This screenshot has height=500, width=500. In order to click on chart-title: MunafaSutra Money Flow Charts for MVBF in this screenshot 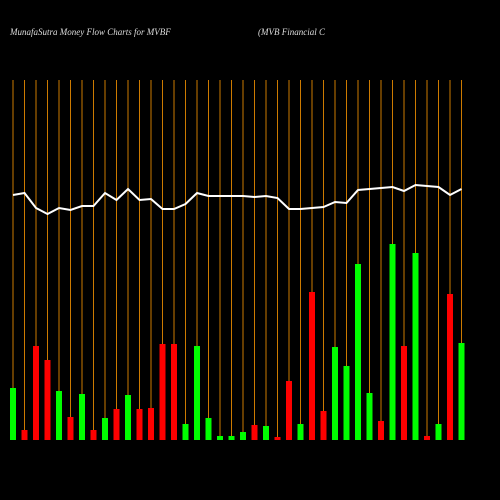, I will do `click(90, 32)`.